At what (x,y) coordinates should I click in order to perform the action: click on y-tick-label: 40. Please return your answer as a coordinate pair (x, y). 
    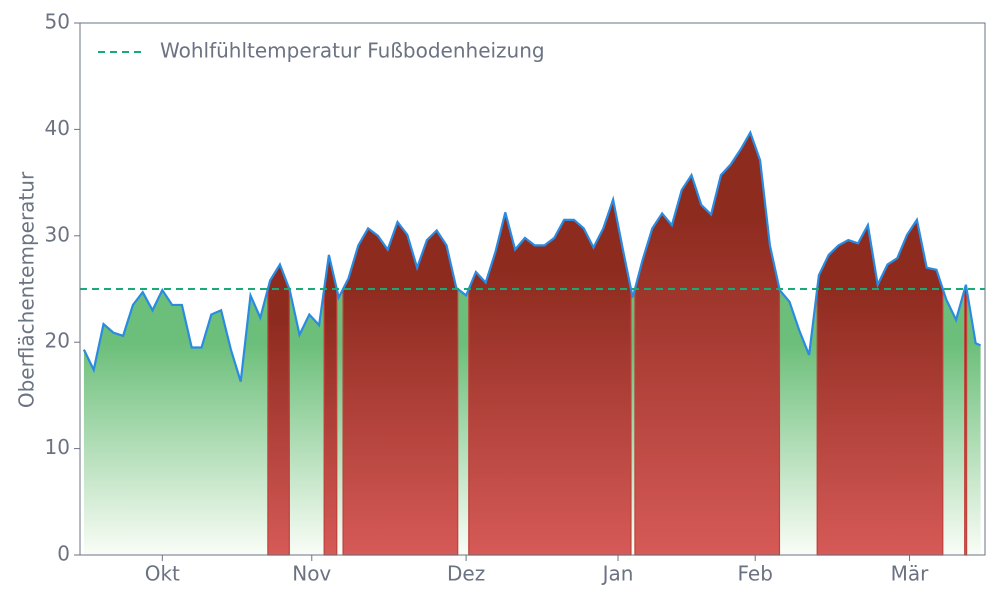
    Looking at the image, I should click on (57, 128).